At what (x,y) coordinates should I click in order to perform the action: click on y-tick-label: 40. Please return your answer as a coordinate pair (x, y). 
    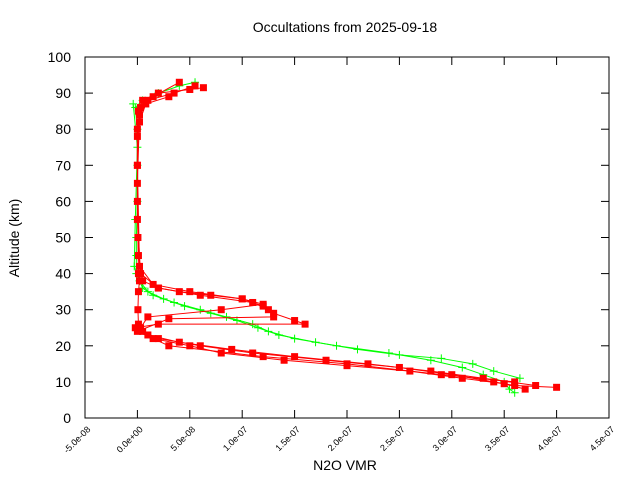
    Looking at the image, I should click on (63, 274).